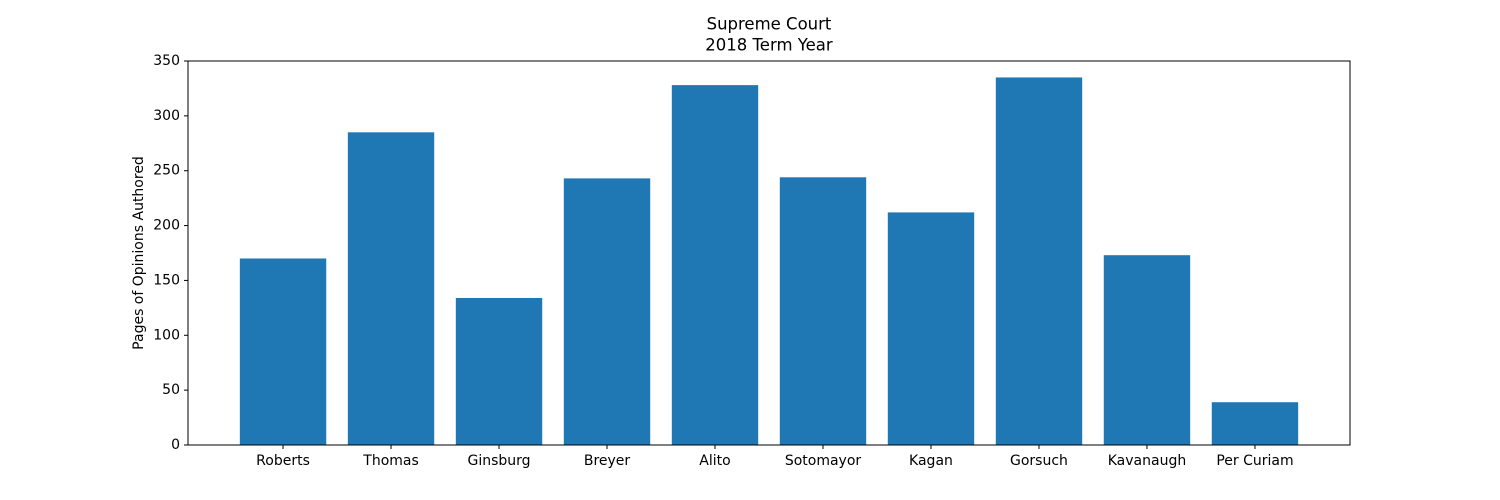 Image resolution: width=1500 pixels, height=500 pixels. What do you see at coordinates (166, 226) in the screenshot?
I see `y-tick-label: 200` at bounding box center [166, 226].